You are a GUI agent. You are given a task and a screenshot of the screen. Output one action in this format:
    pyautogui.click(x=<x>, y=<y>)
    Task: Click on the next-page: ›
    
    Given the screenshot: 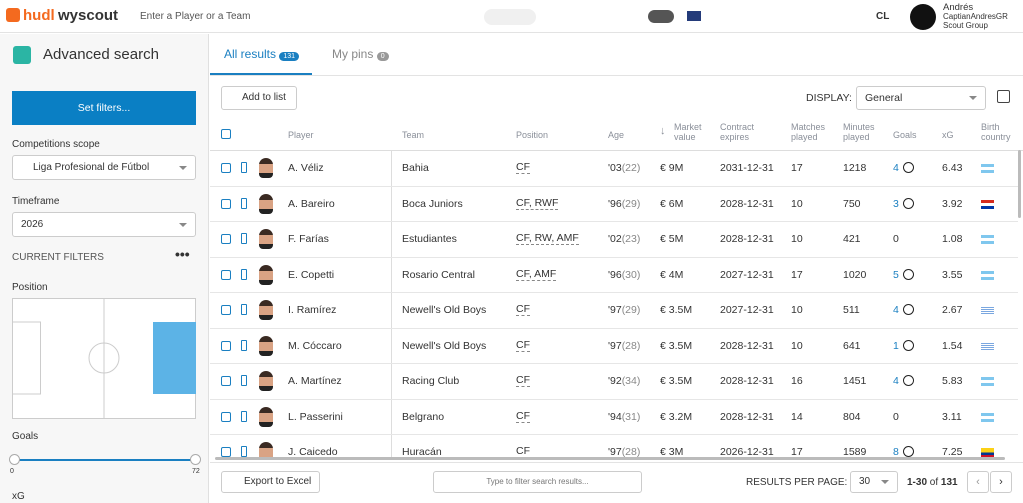 What is the action you would take?
    pyautogui.click(x=1001, y=482)
    